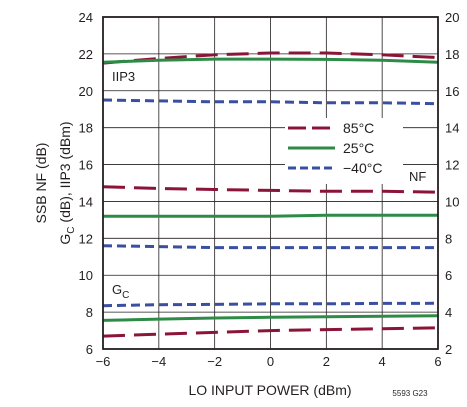 The image size is (467, 407). Describe the element at coordinates (214, 361) in the screenshot. I see `x-tick-label: −2` at that location.